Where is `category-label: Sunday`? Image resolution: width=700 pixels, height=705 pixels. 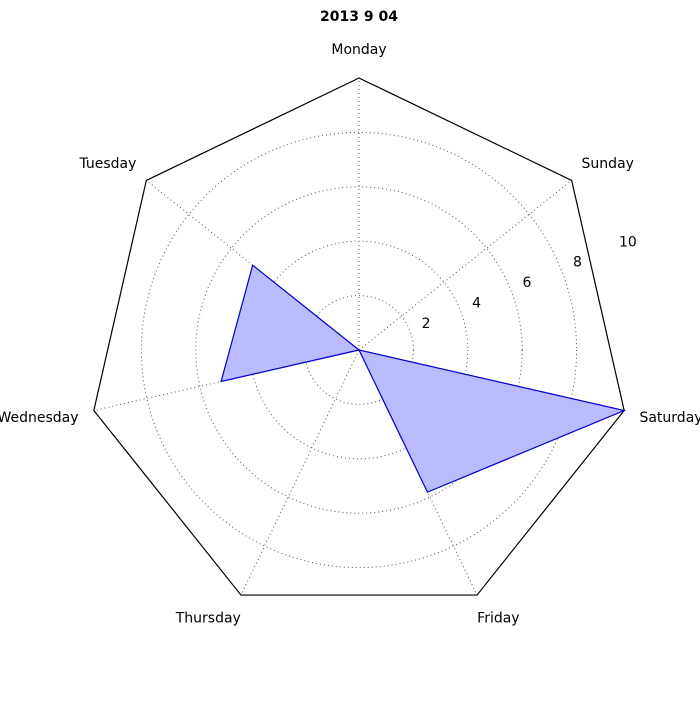 category-label: Sunday is located at coordinates (608, 164).